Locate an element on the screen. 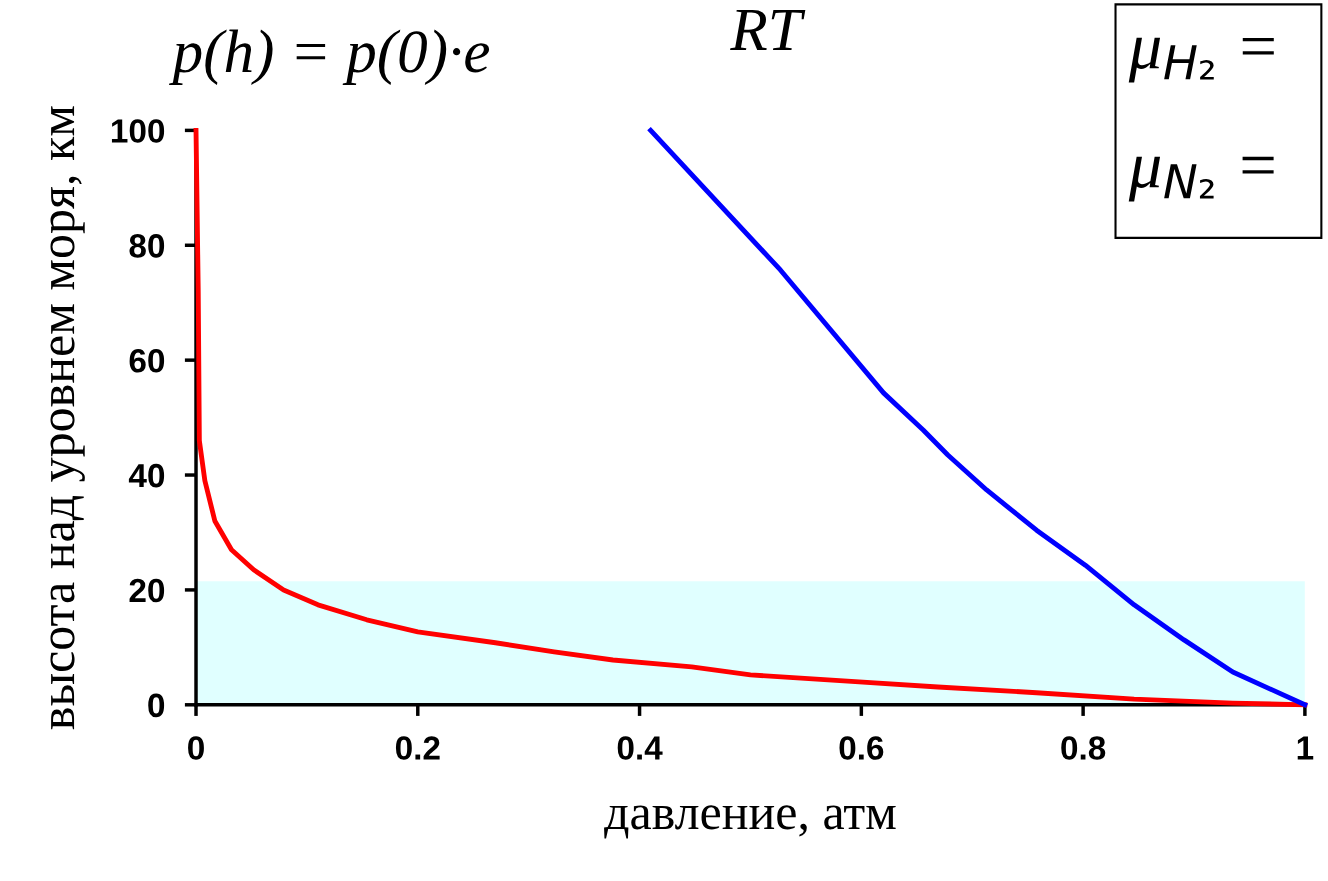 The height and width of the screenshot is (881, 1328). y-tick-label: 0 is located at coordinates (156, 705).